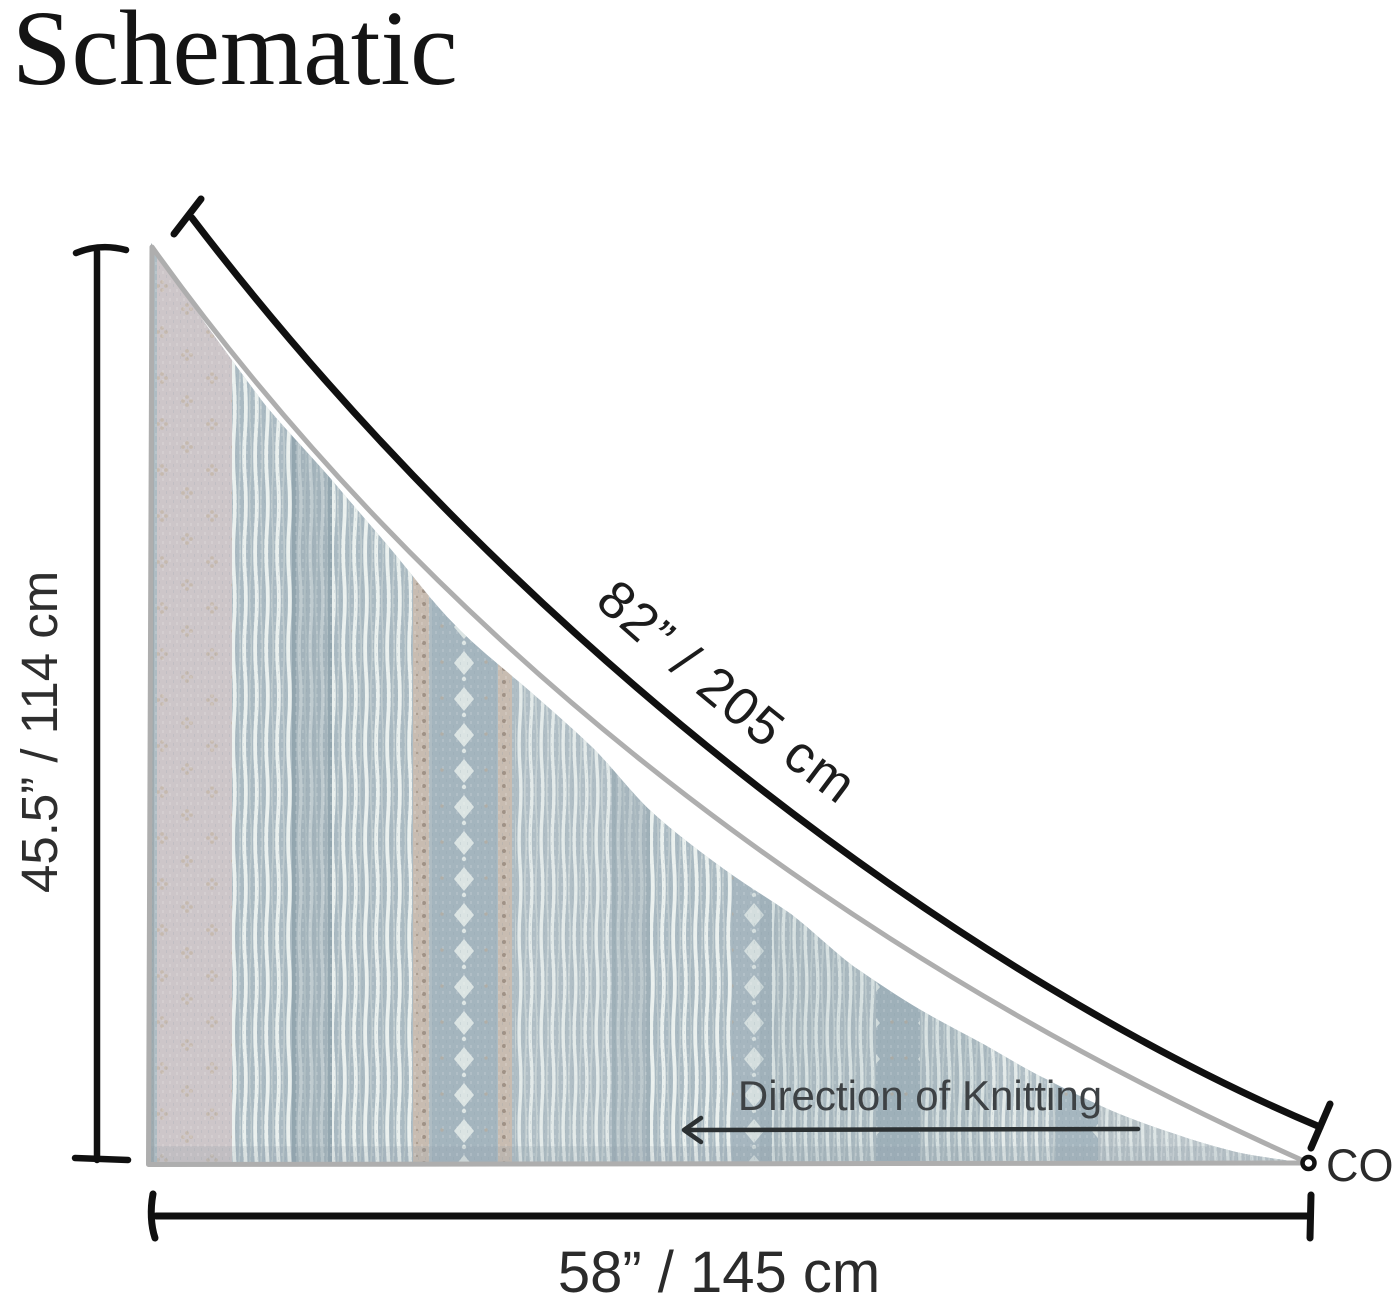 This screenshot has height=1307, width=1398. What do you see at coordinates (1360, 1165) in the screenshot?
I see `svg-text: CO` at bounding box center [1360, 1165].